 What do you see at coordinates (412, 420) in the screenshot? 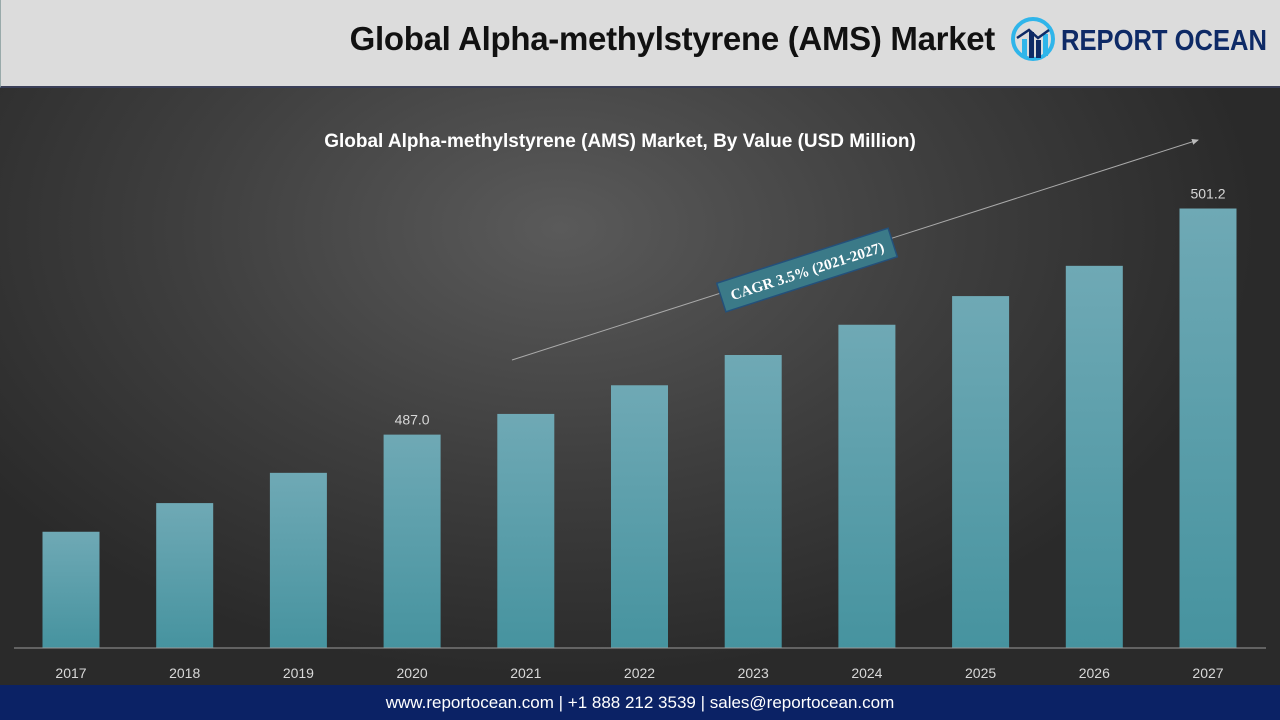
I see `data-label-2020: 487.0` at bounding box center [412, 420].